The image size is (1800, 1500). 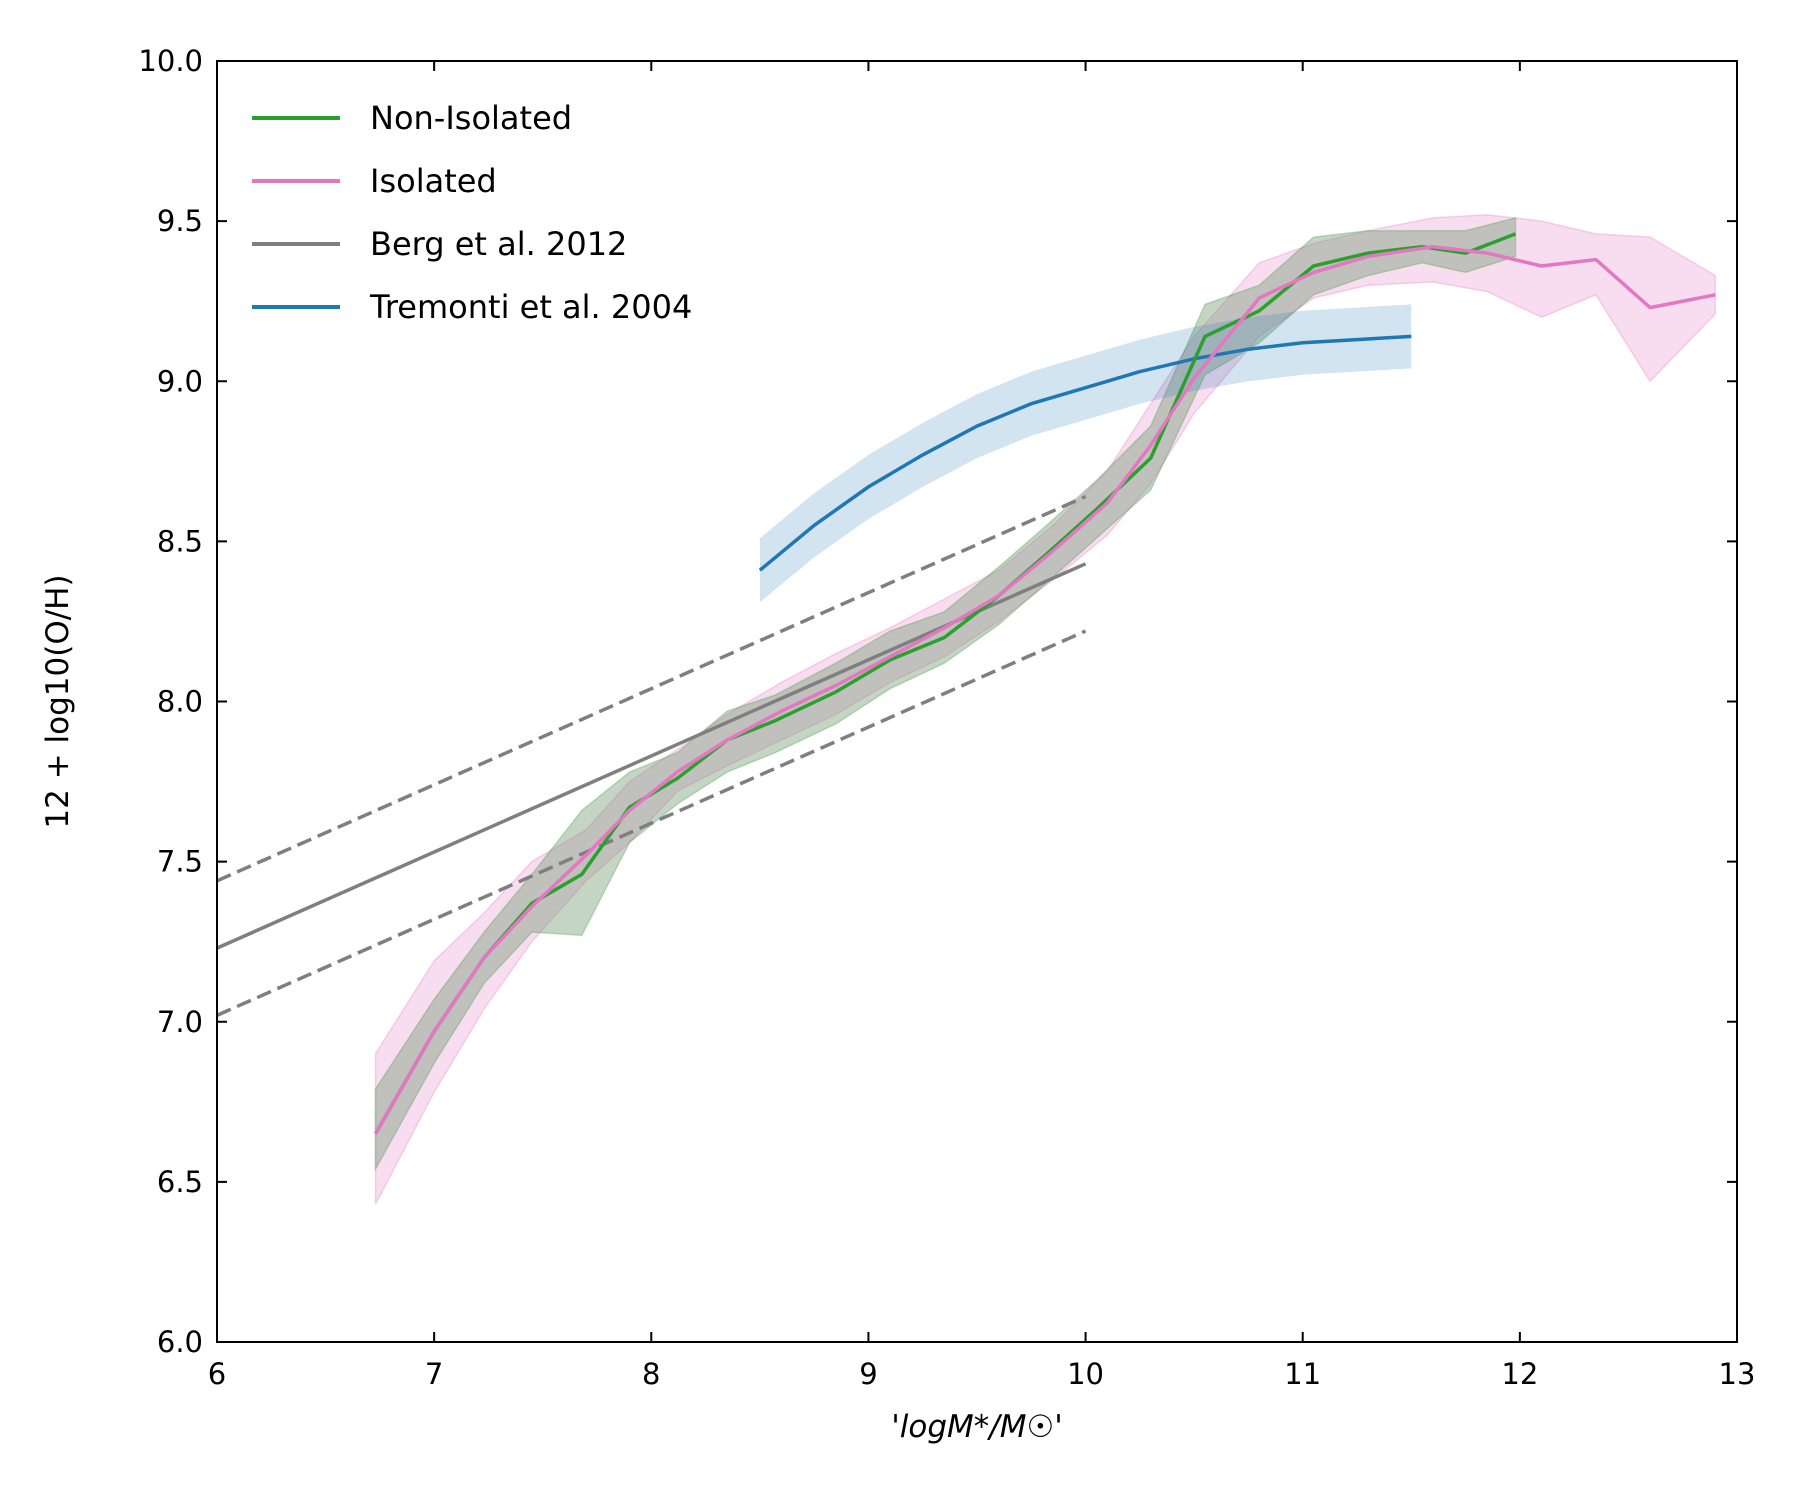 What do you see at coordinates (180, 1022) in the screenshot?
I see `y-tick-label: 7.0` at bounding box center [180, 1022].